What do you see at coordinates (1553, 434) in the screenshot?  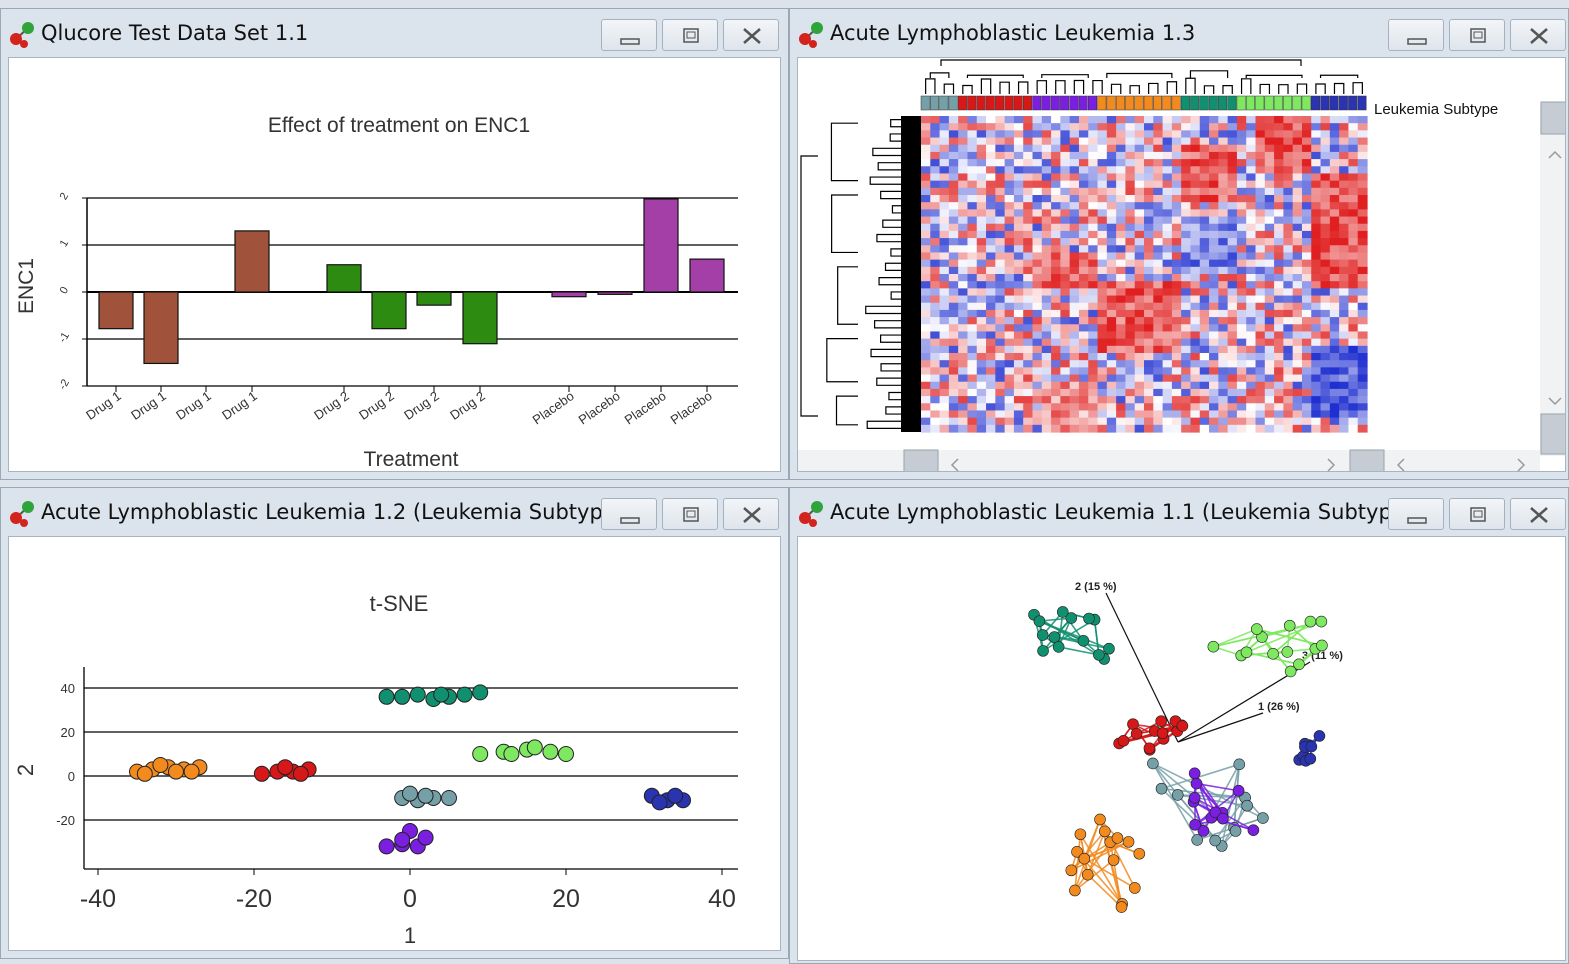 I see `vertical-scroll-thumb-bottom` at bounding box center [1553, 434].